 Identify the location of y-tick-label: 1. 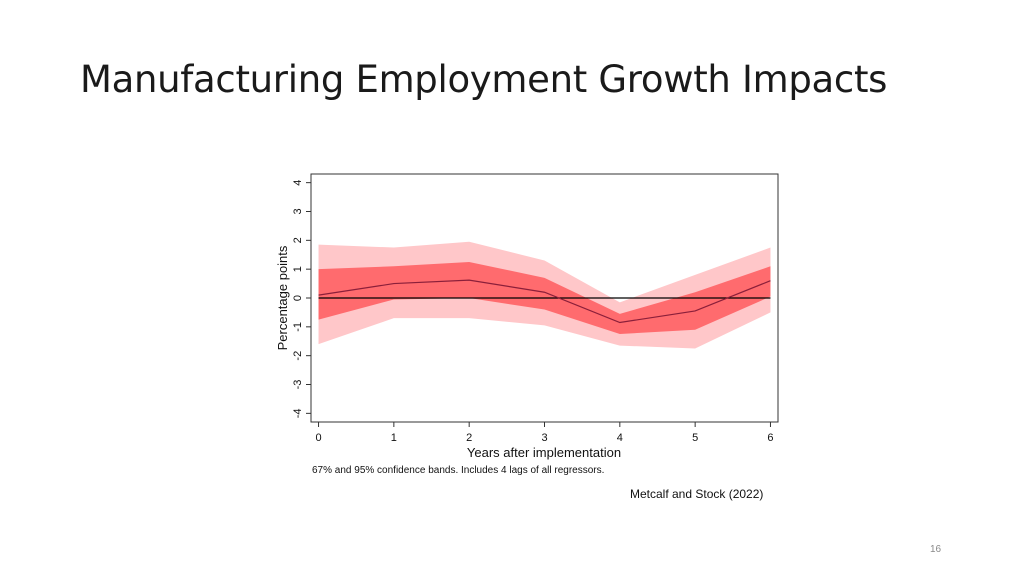
(298, 269).